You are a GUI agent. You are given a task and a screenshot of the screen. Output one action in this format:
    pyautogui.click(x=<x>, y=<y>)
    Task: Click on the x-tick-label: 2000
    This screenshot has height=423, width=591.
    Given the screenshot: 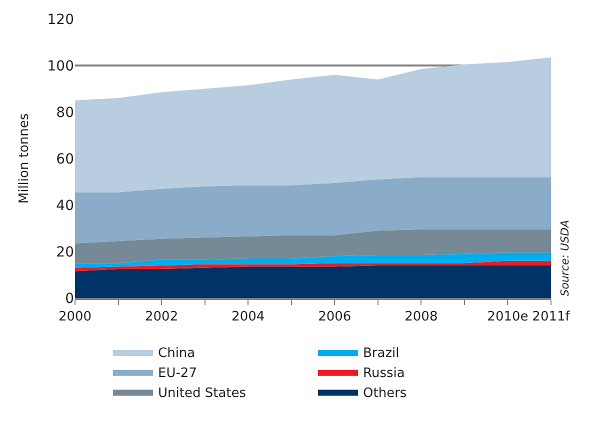 What is the action you would take?
    pyautogui.click(x=75, y=317)
    